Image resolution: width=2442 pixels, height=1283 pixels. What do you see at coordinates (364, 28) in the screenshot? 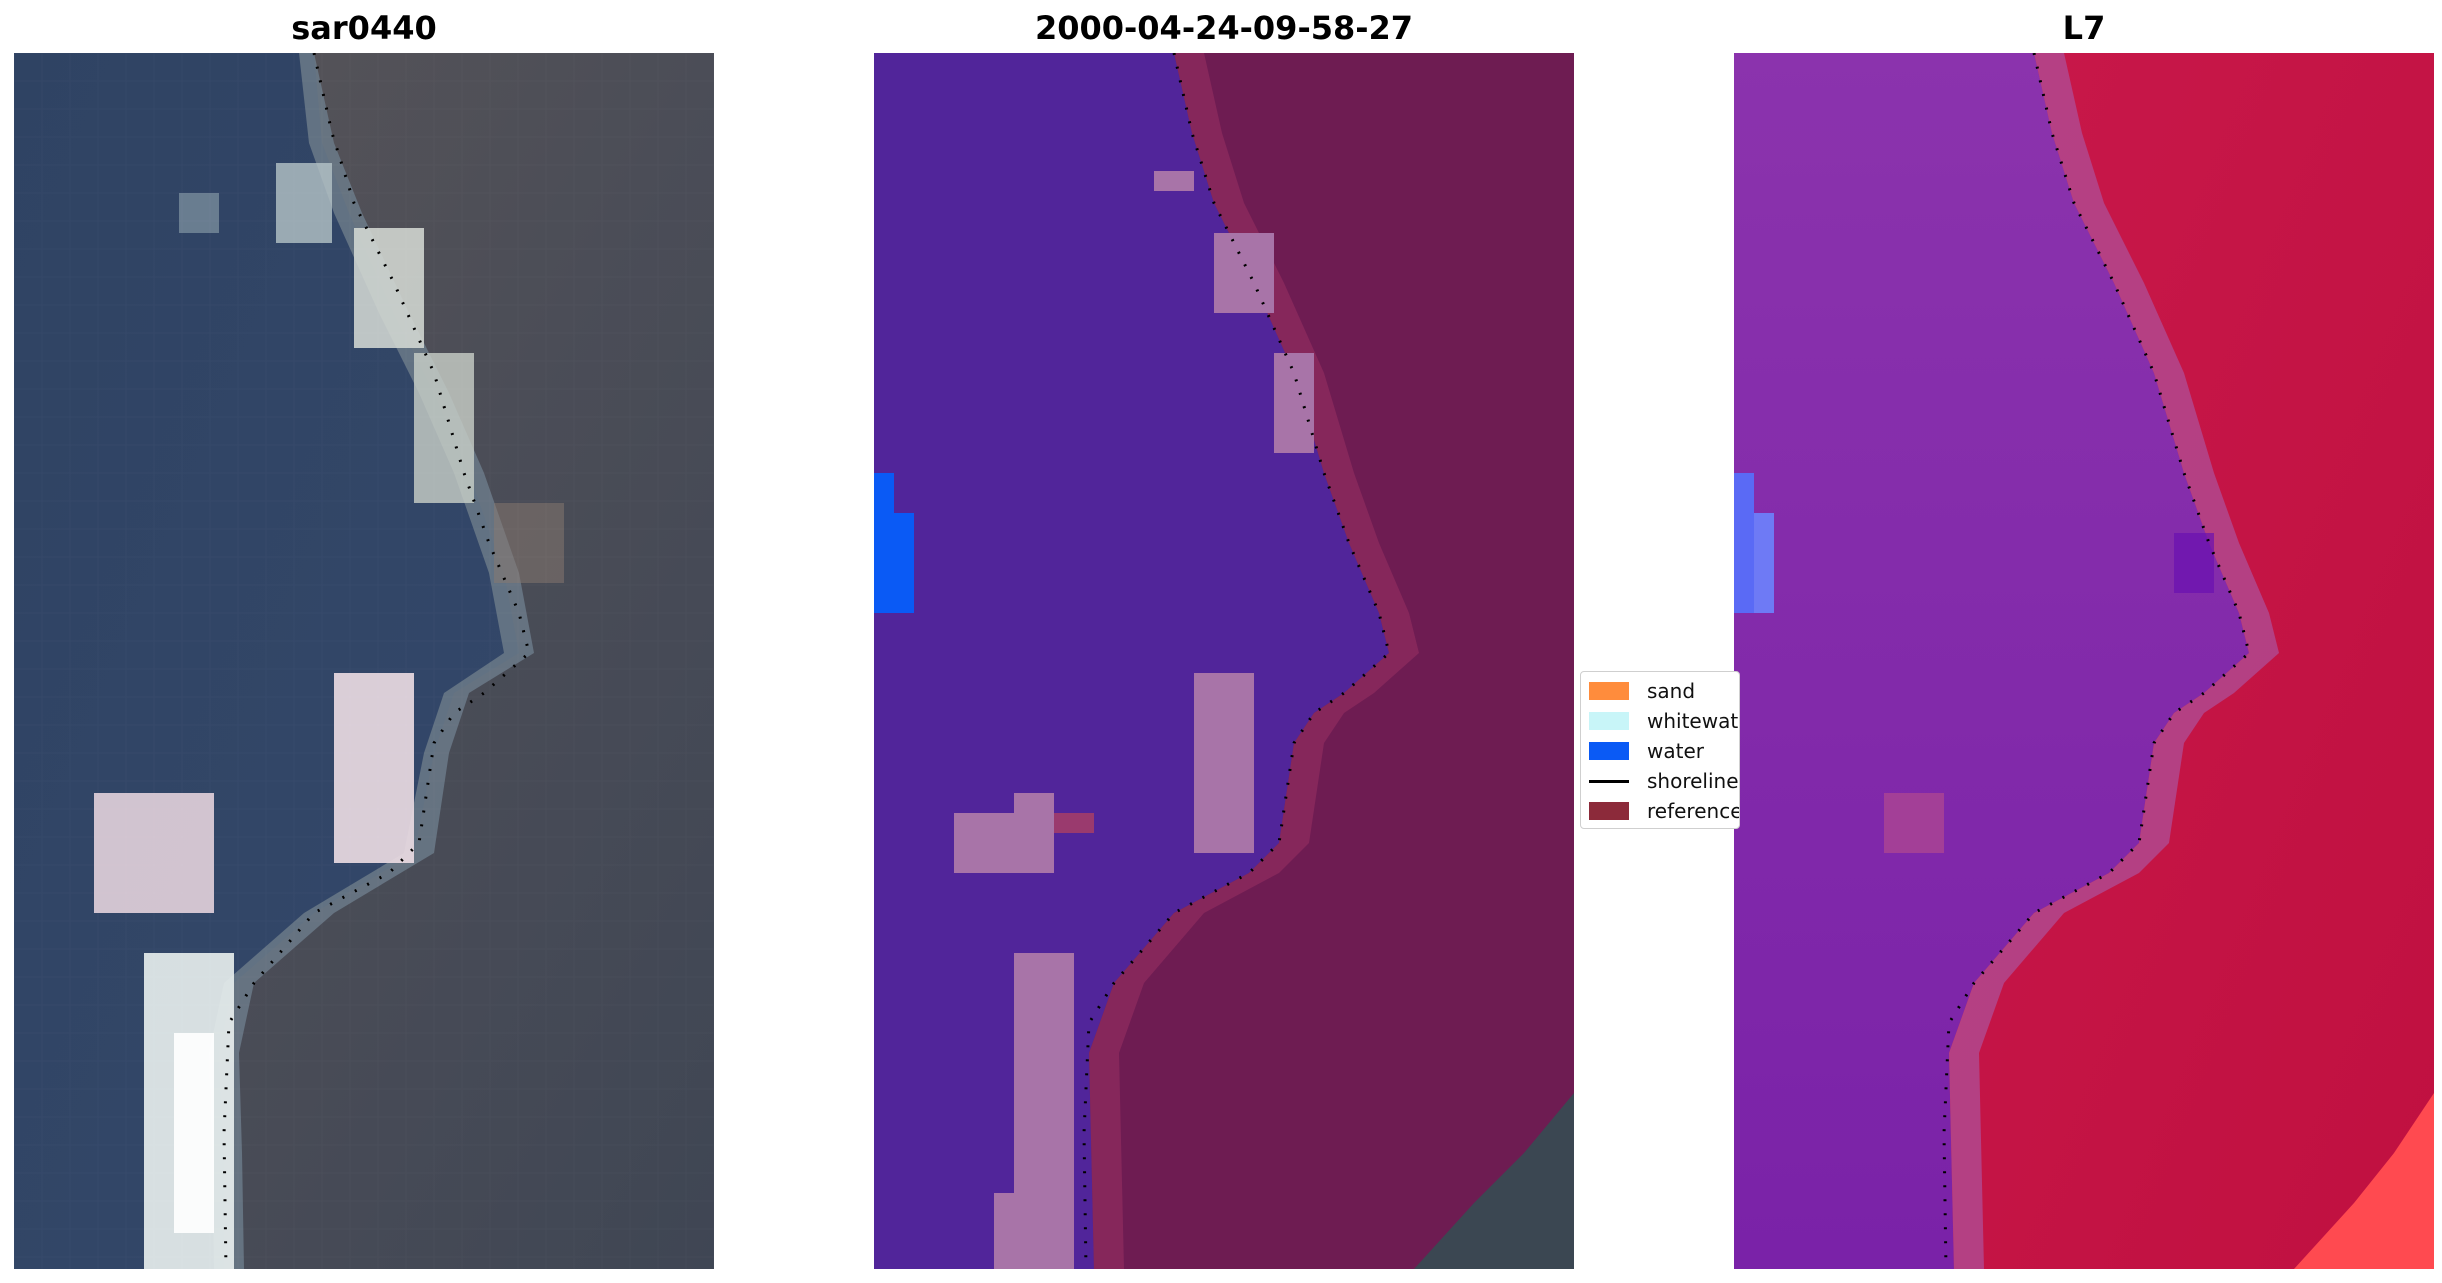
I see `panel-title-left: sar0440` at bounding box center [364, 28].